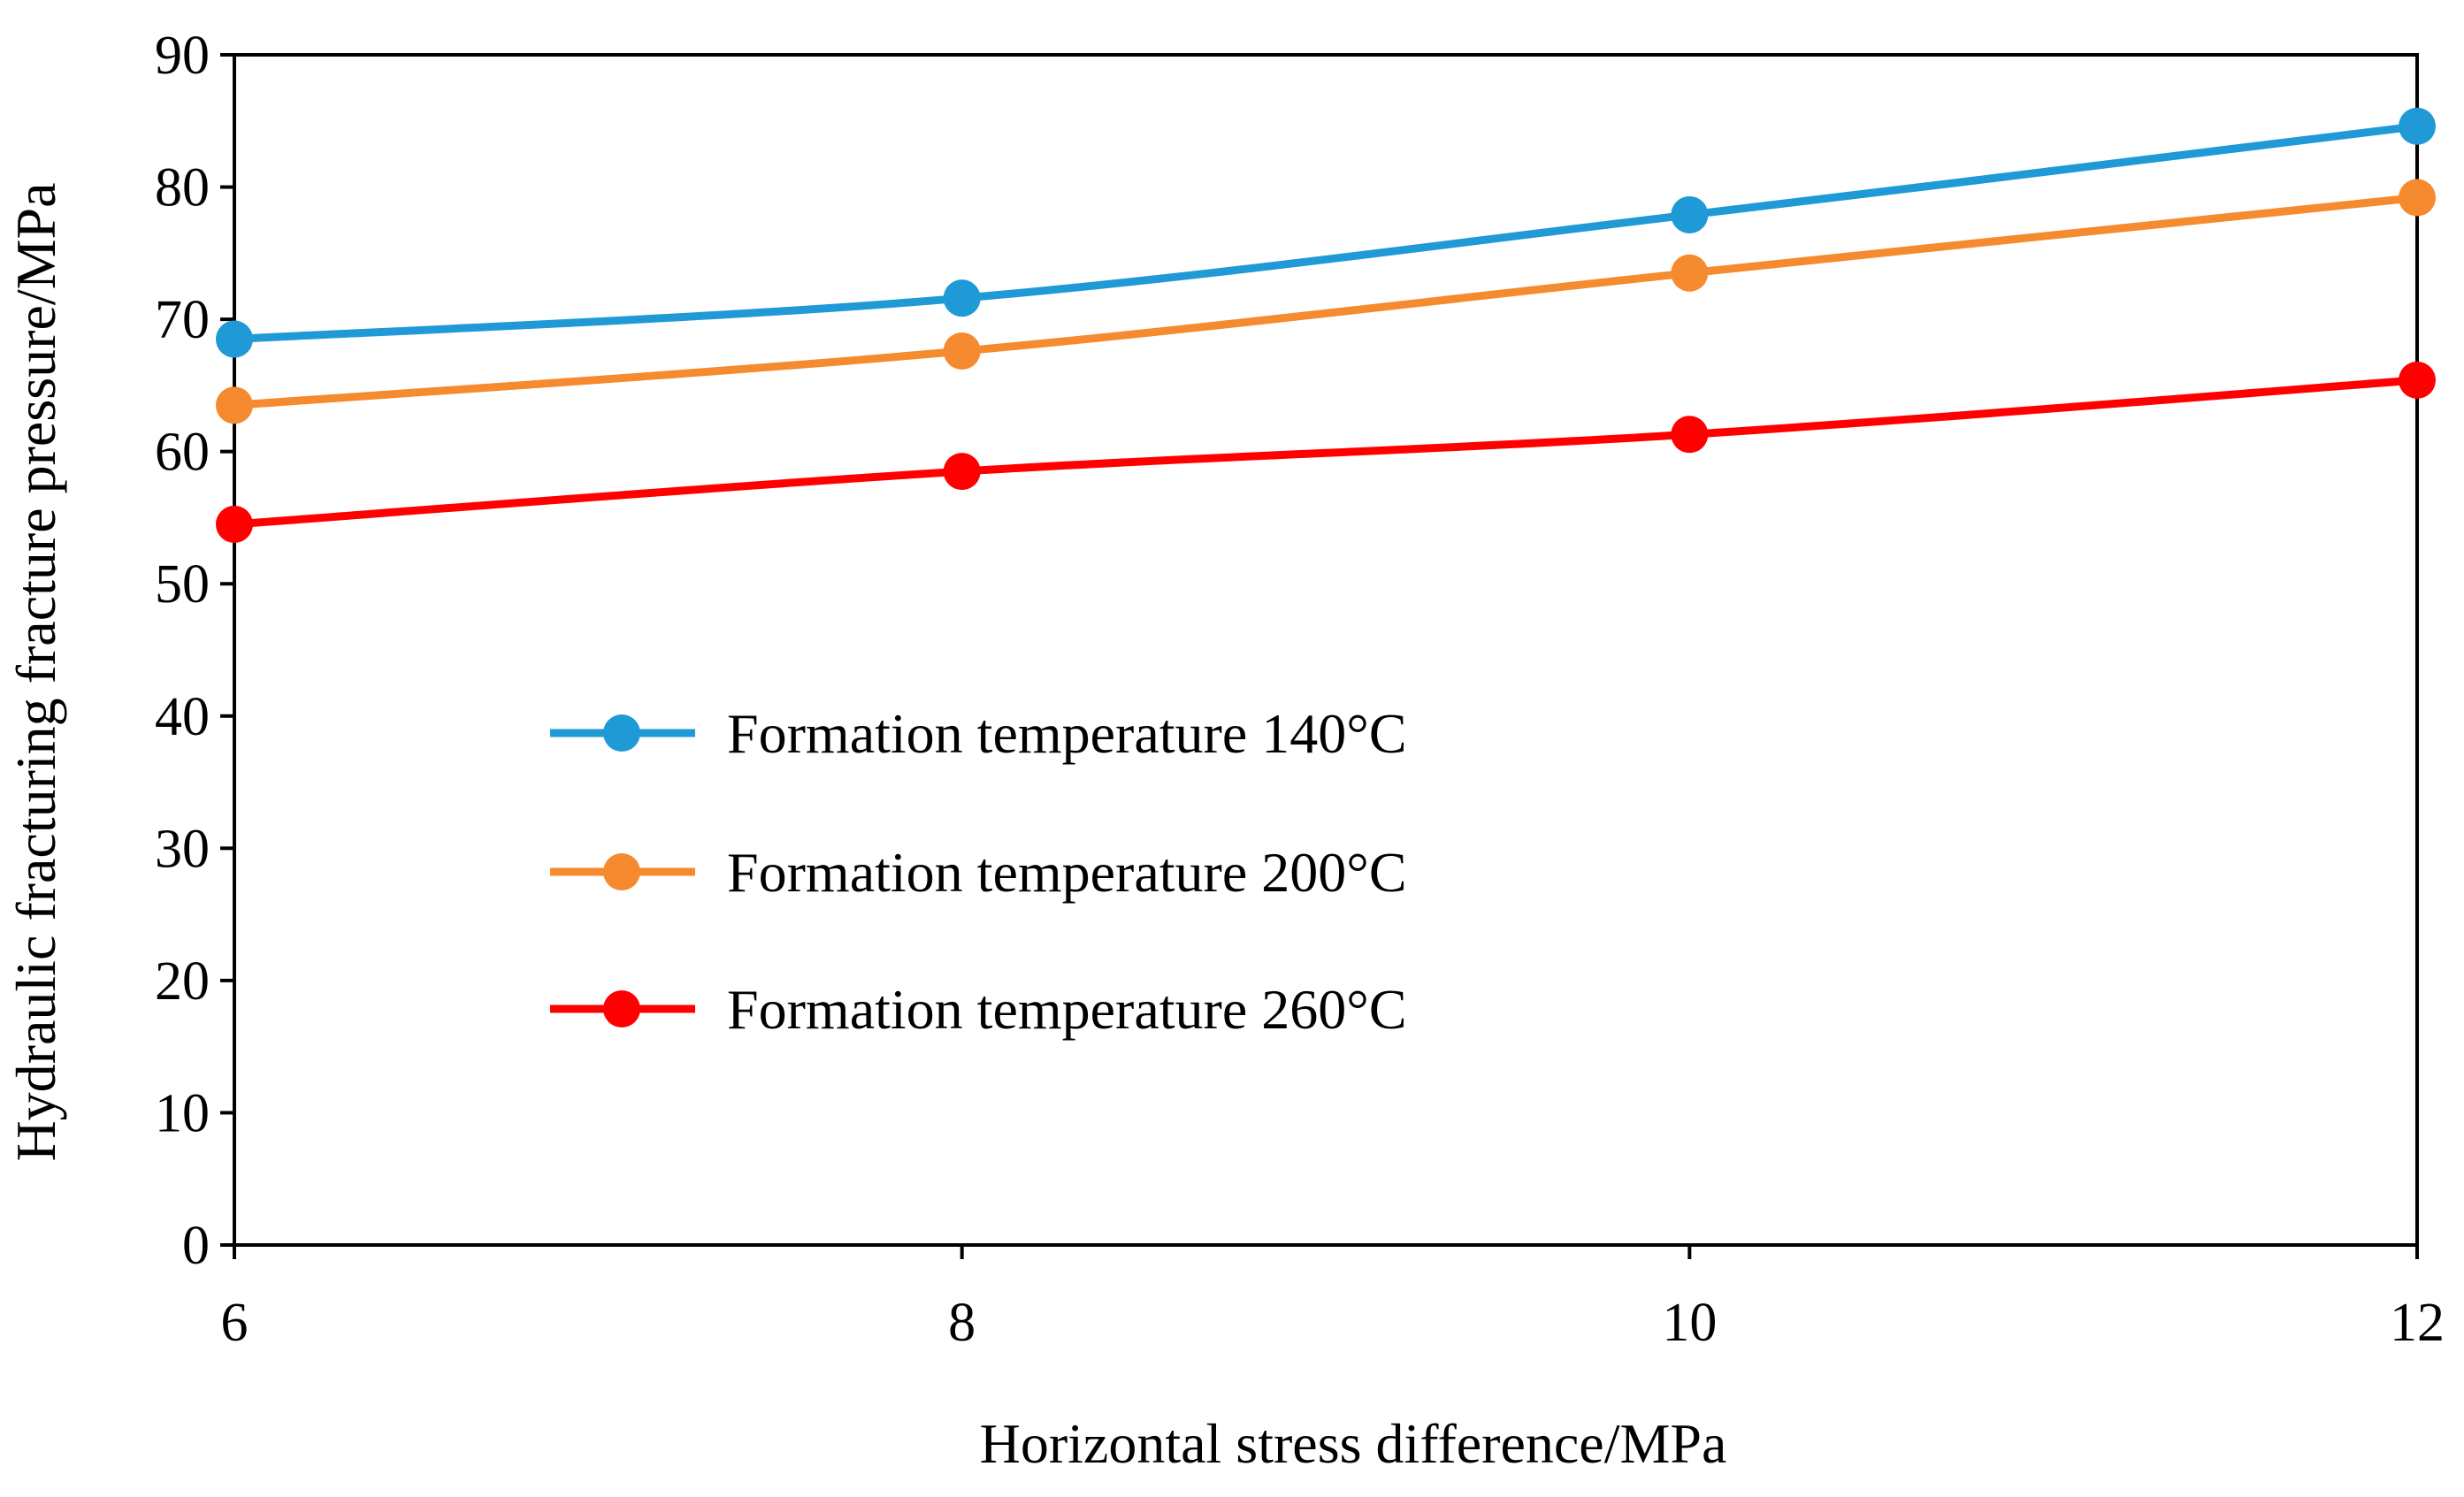 The height and width of the screenshot is (1497, 2464). Describe the element at coordinates (182, 453) in the screenshot. I see `y-tick-label: 60` at that location.